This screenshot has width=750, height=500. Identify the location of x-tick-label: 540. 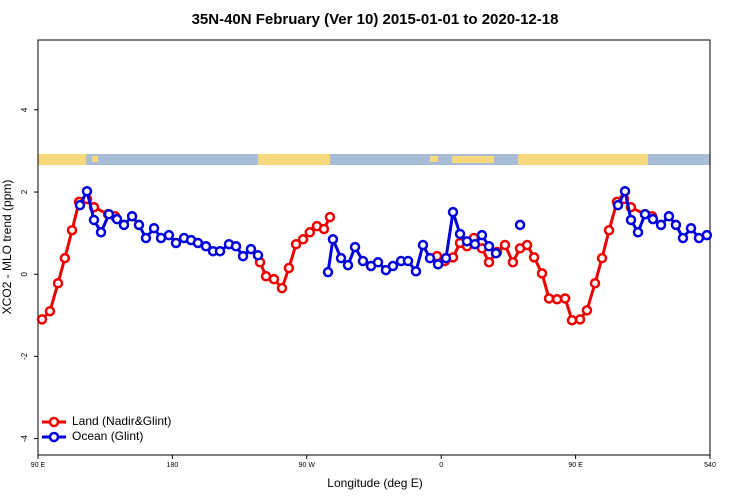
(710, 465).